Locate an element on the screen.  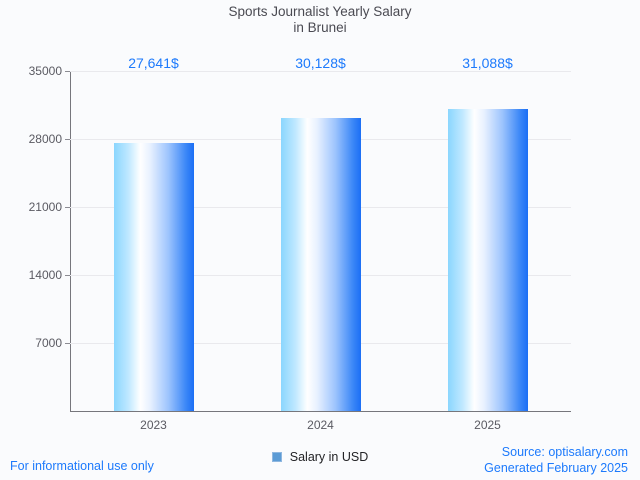
footer-disclaimer: For informational use only is located at coordinates (82, 466).